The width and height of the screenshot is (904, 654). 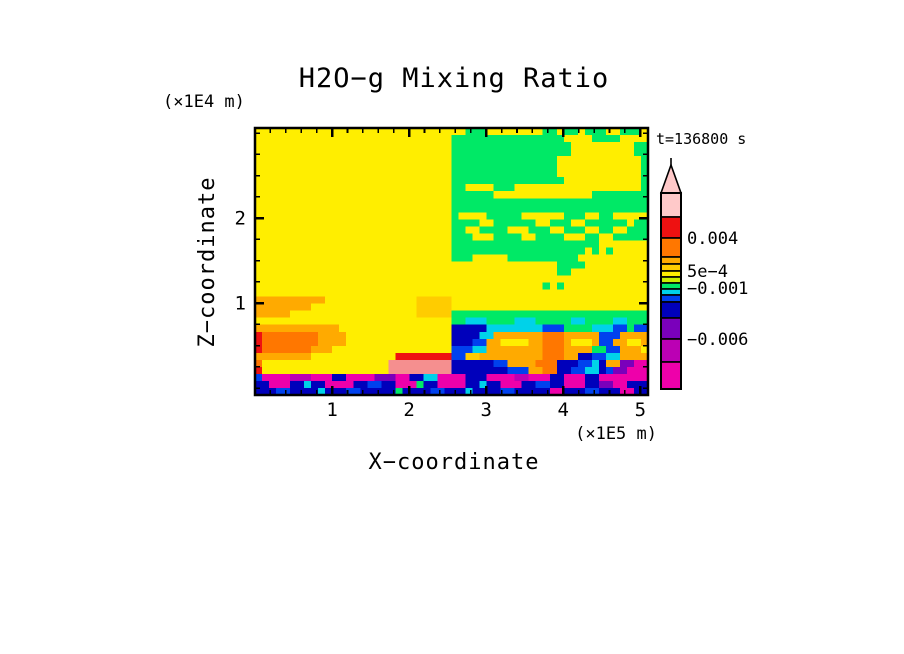 I want to click on y-axis-units: (×1E4 m), so click(x=204, y=102).